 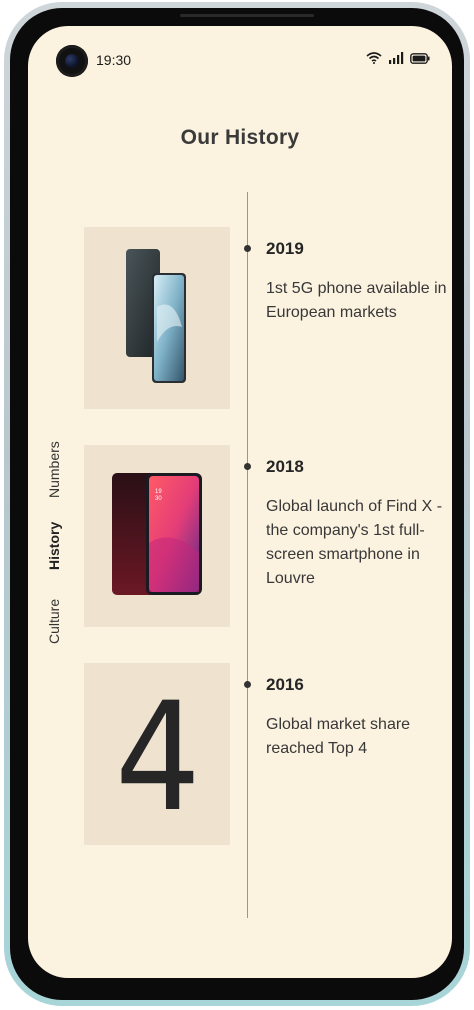 I want to click on timeline-description: Global market share reached Top 4, so click(x=338, y=736).